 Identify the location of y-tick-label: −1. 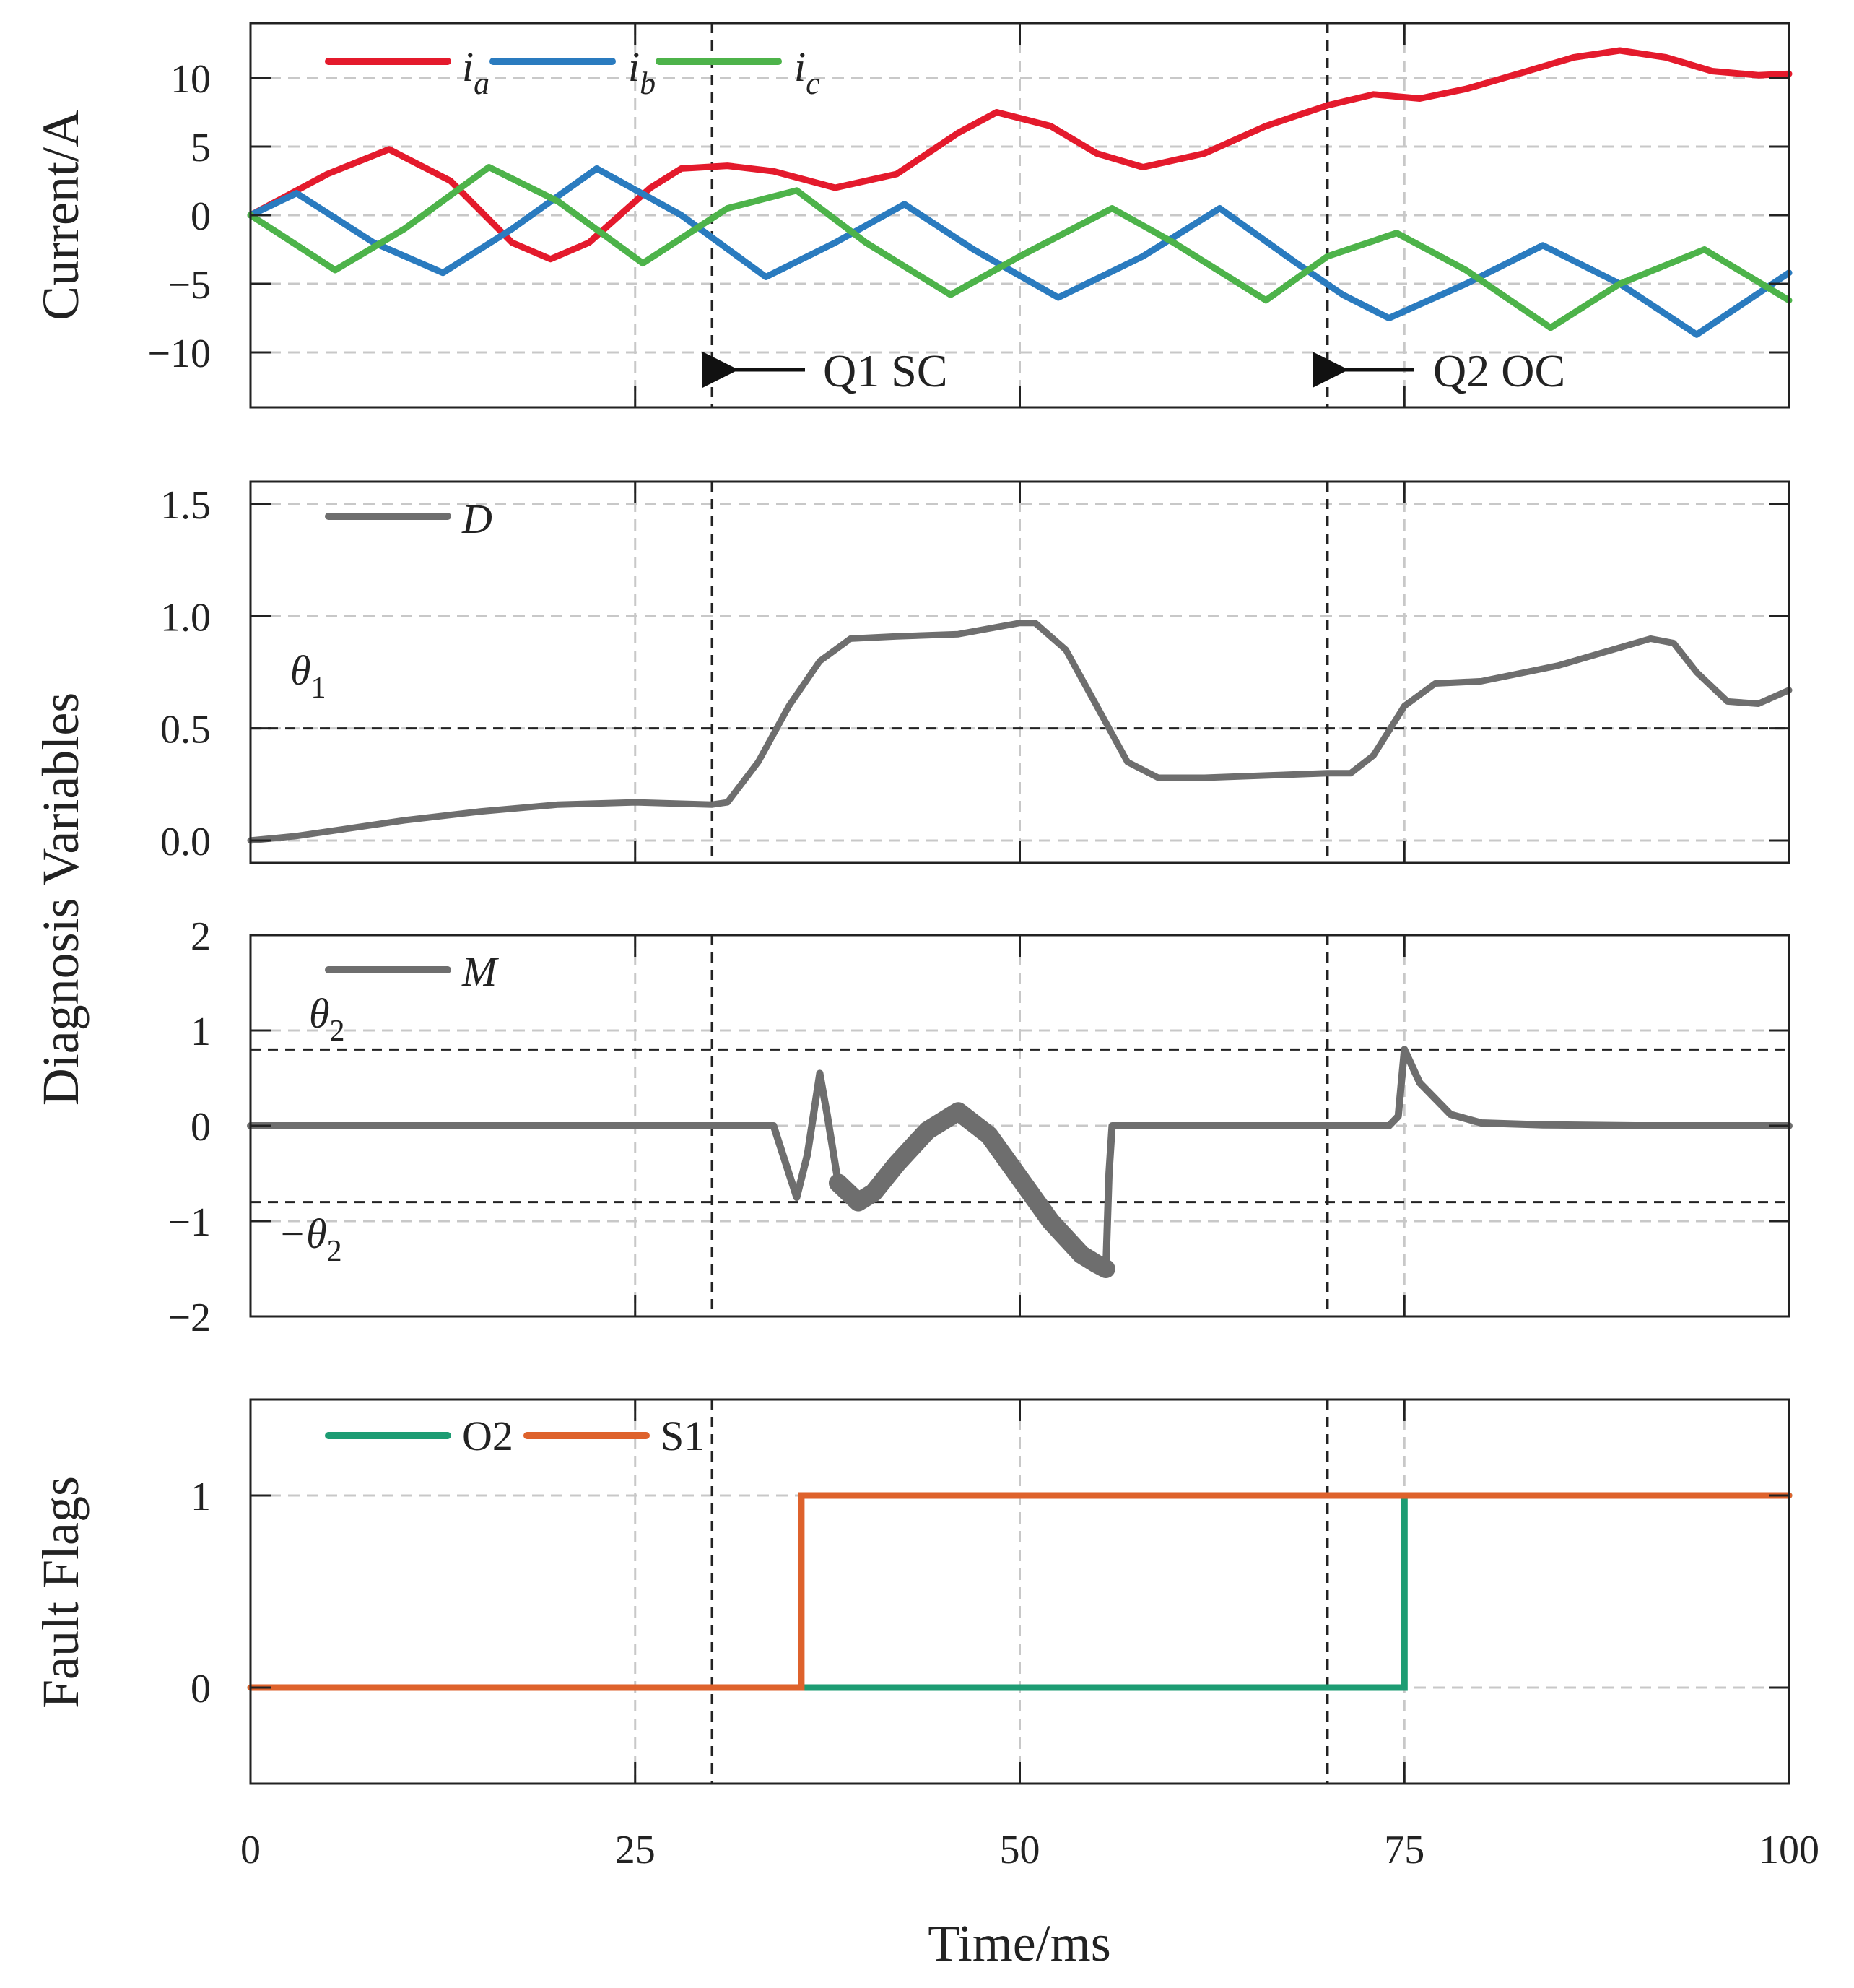
(189, 1222).